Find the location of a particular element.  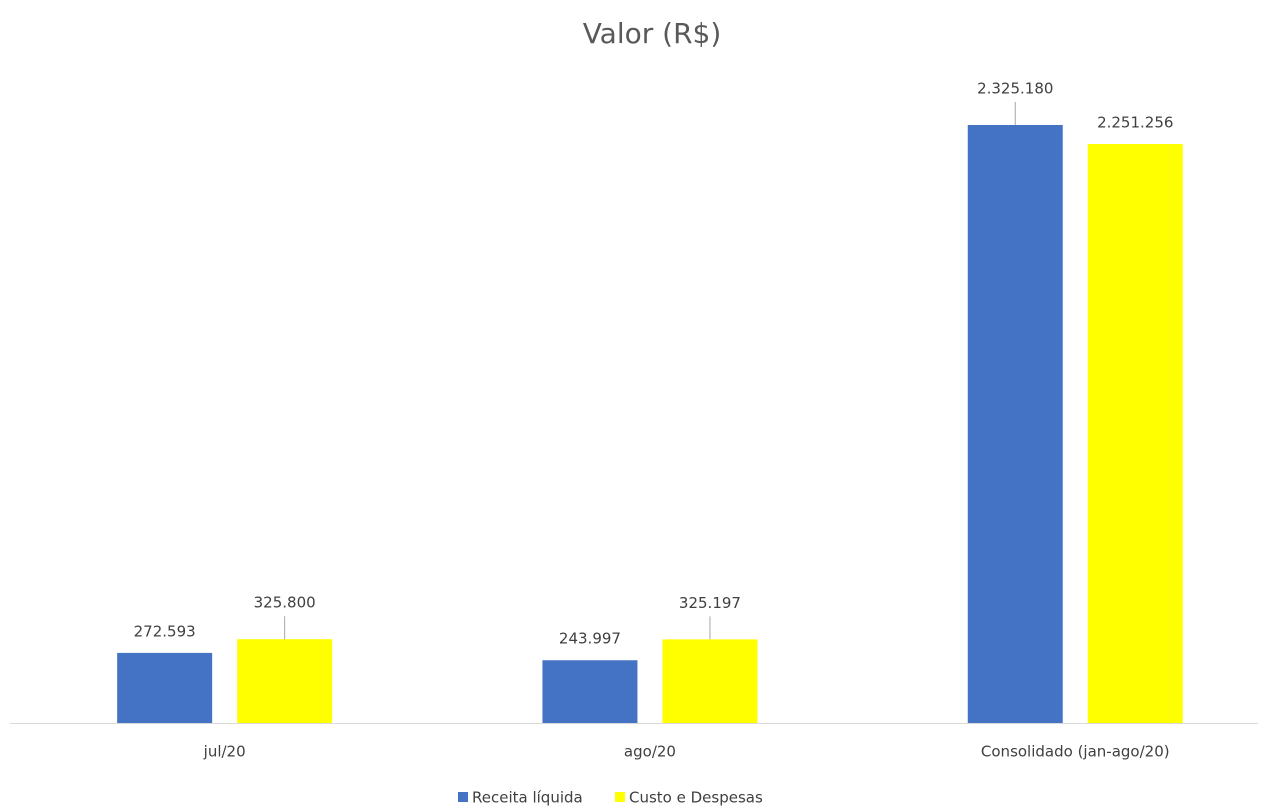

data-label: 2.325.180 is located at coordinates (1015, 89).